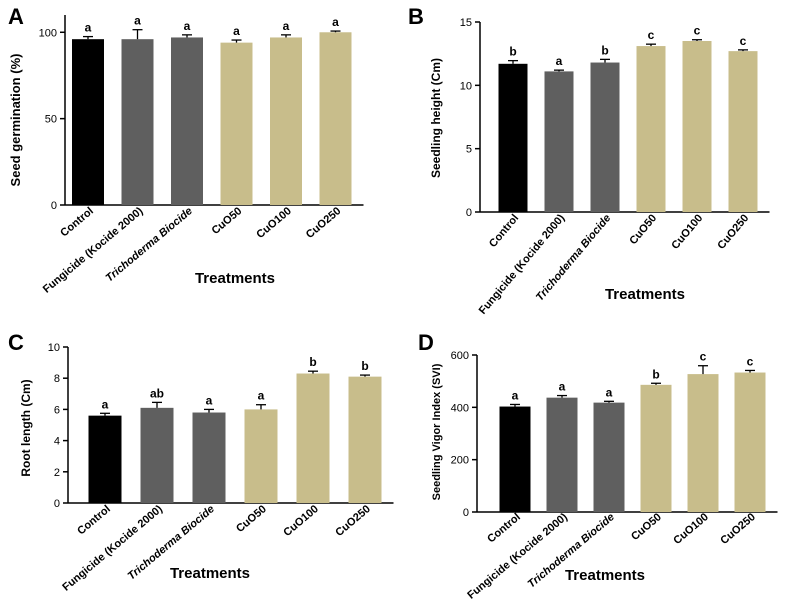 This screenshot has height=612, width=795. Describe the element at coordinates (436, 118) in the screenshot. I see `panel-b-ylabel: Seedling height (Cm)` at that location.